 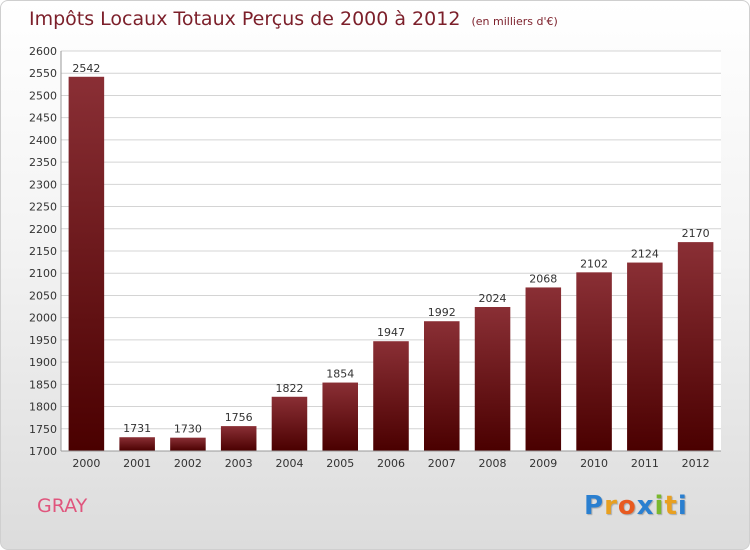 What do you see at coordinates (239, 417) in the screenshot?
I see `data-label-2003: 1756` at bounding box center [239, 417].